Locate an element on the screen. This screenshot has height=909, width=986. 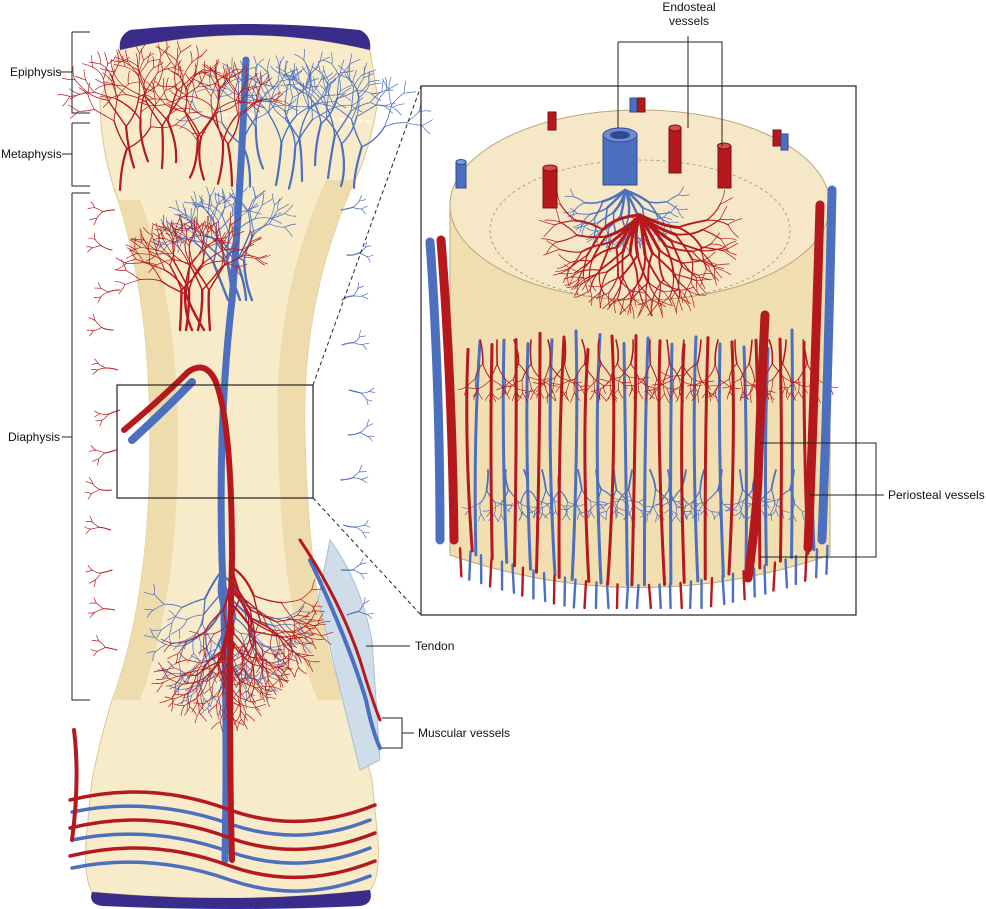
muscular-leader is located at coordinates (398, 733).